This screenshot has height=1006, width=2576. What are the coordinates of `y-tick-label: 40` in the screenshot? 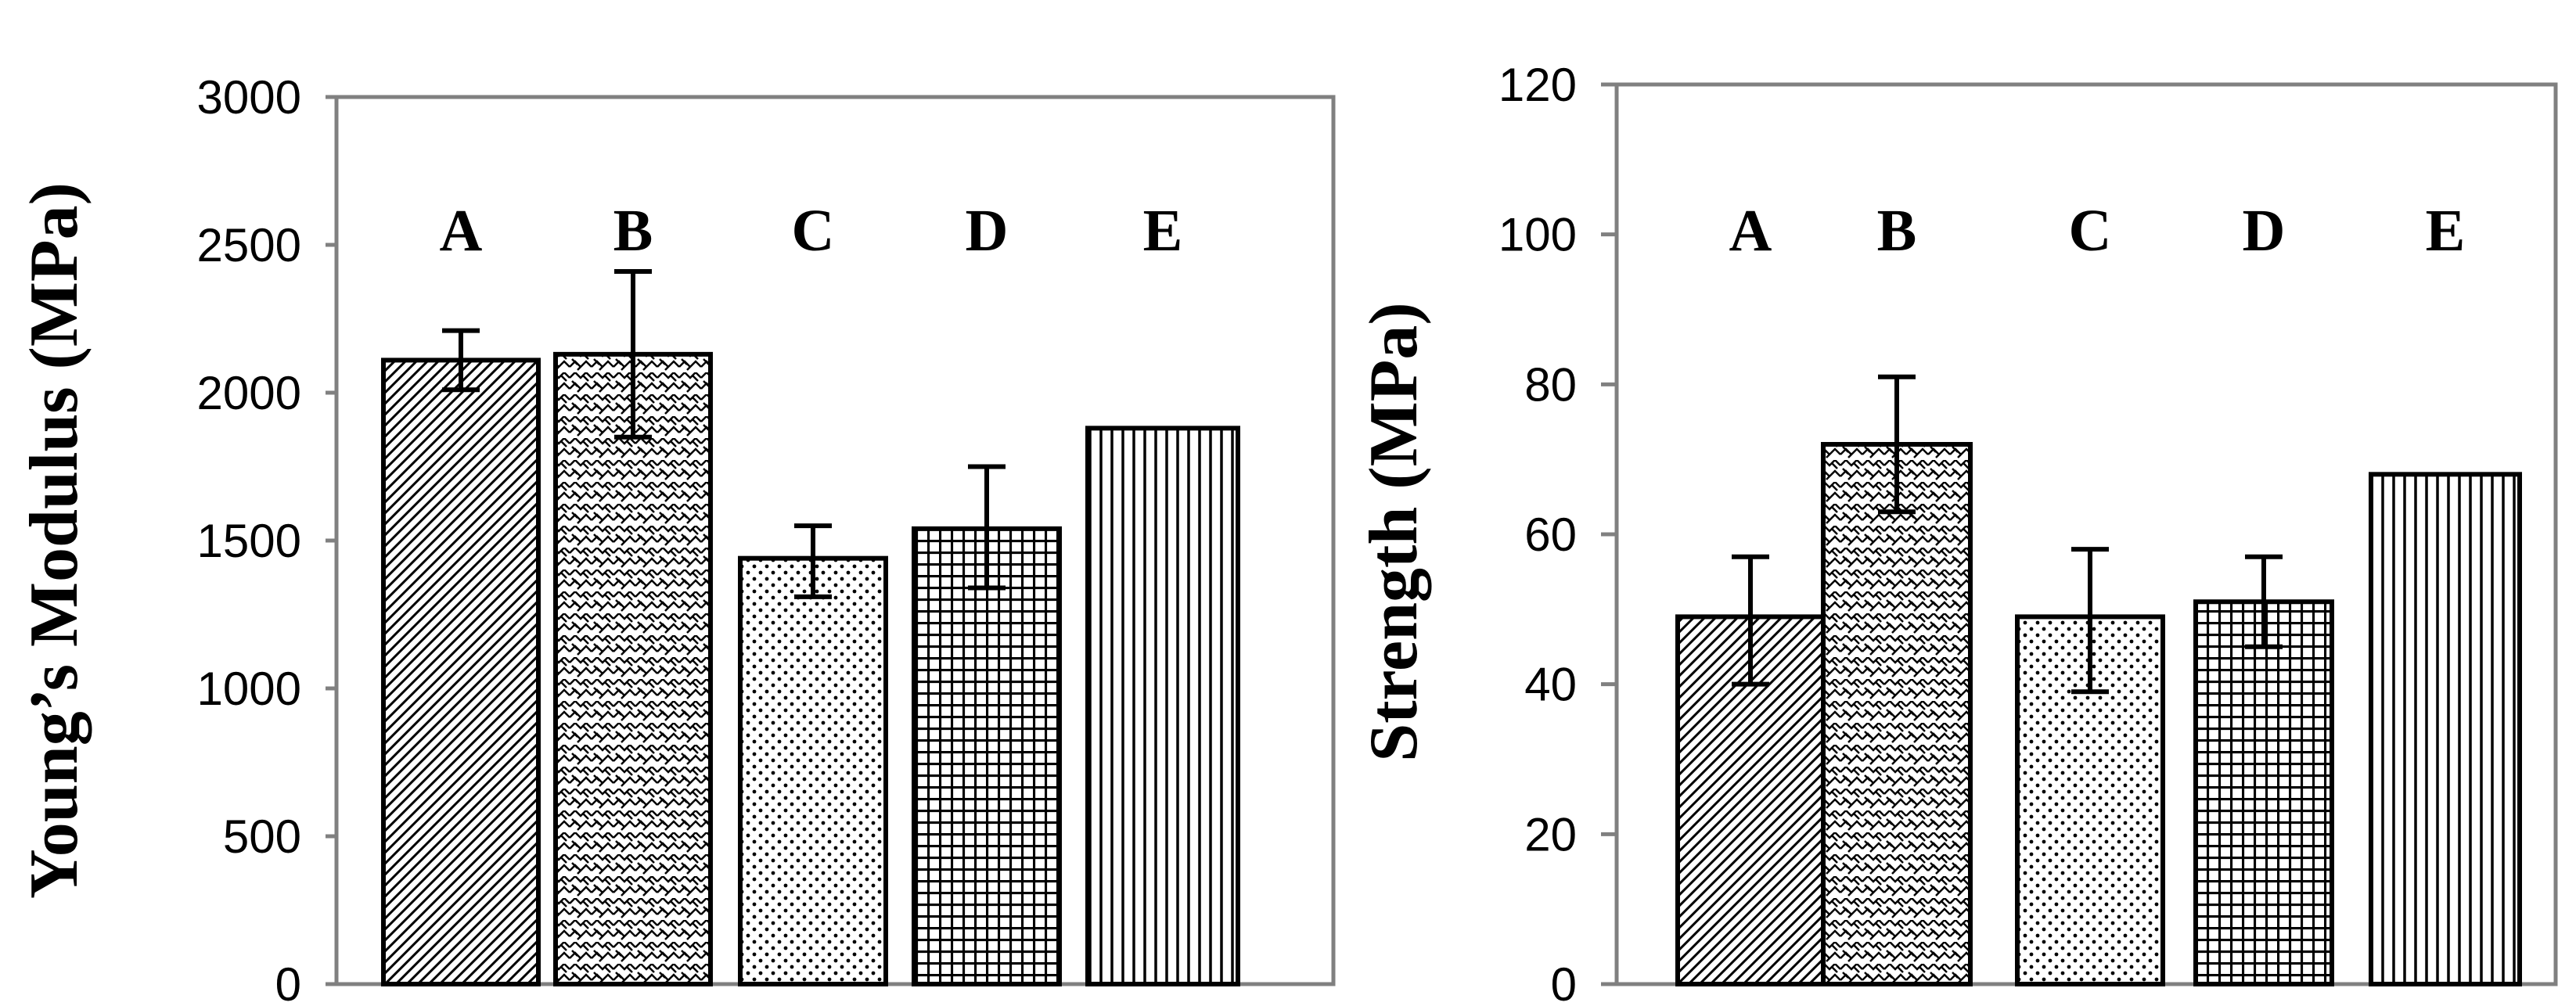 It's located at (1551, 685).